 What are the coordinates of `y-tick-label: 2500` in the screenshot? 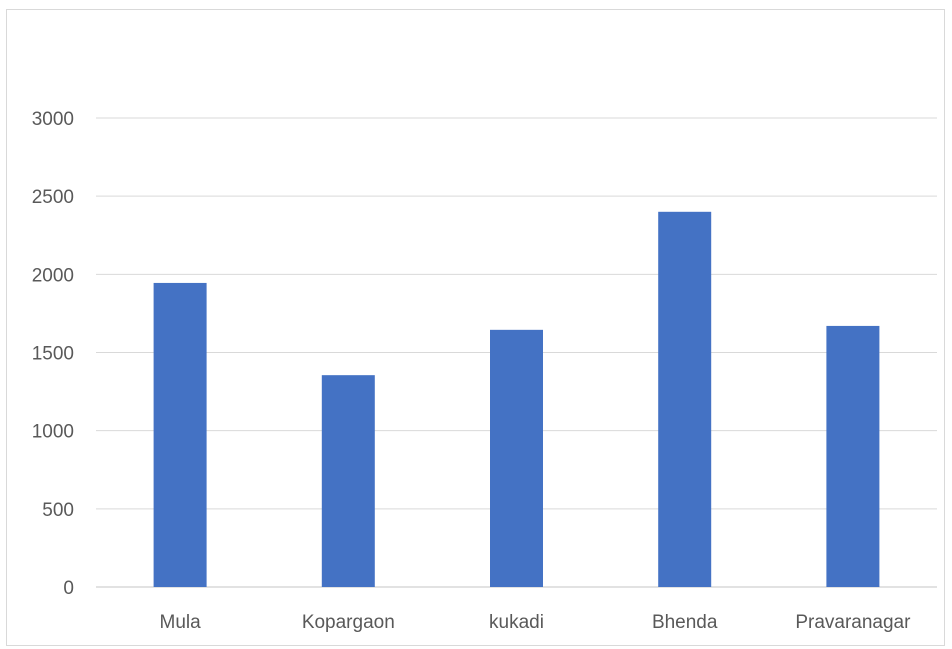 It's located at (53, 197).